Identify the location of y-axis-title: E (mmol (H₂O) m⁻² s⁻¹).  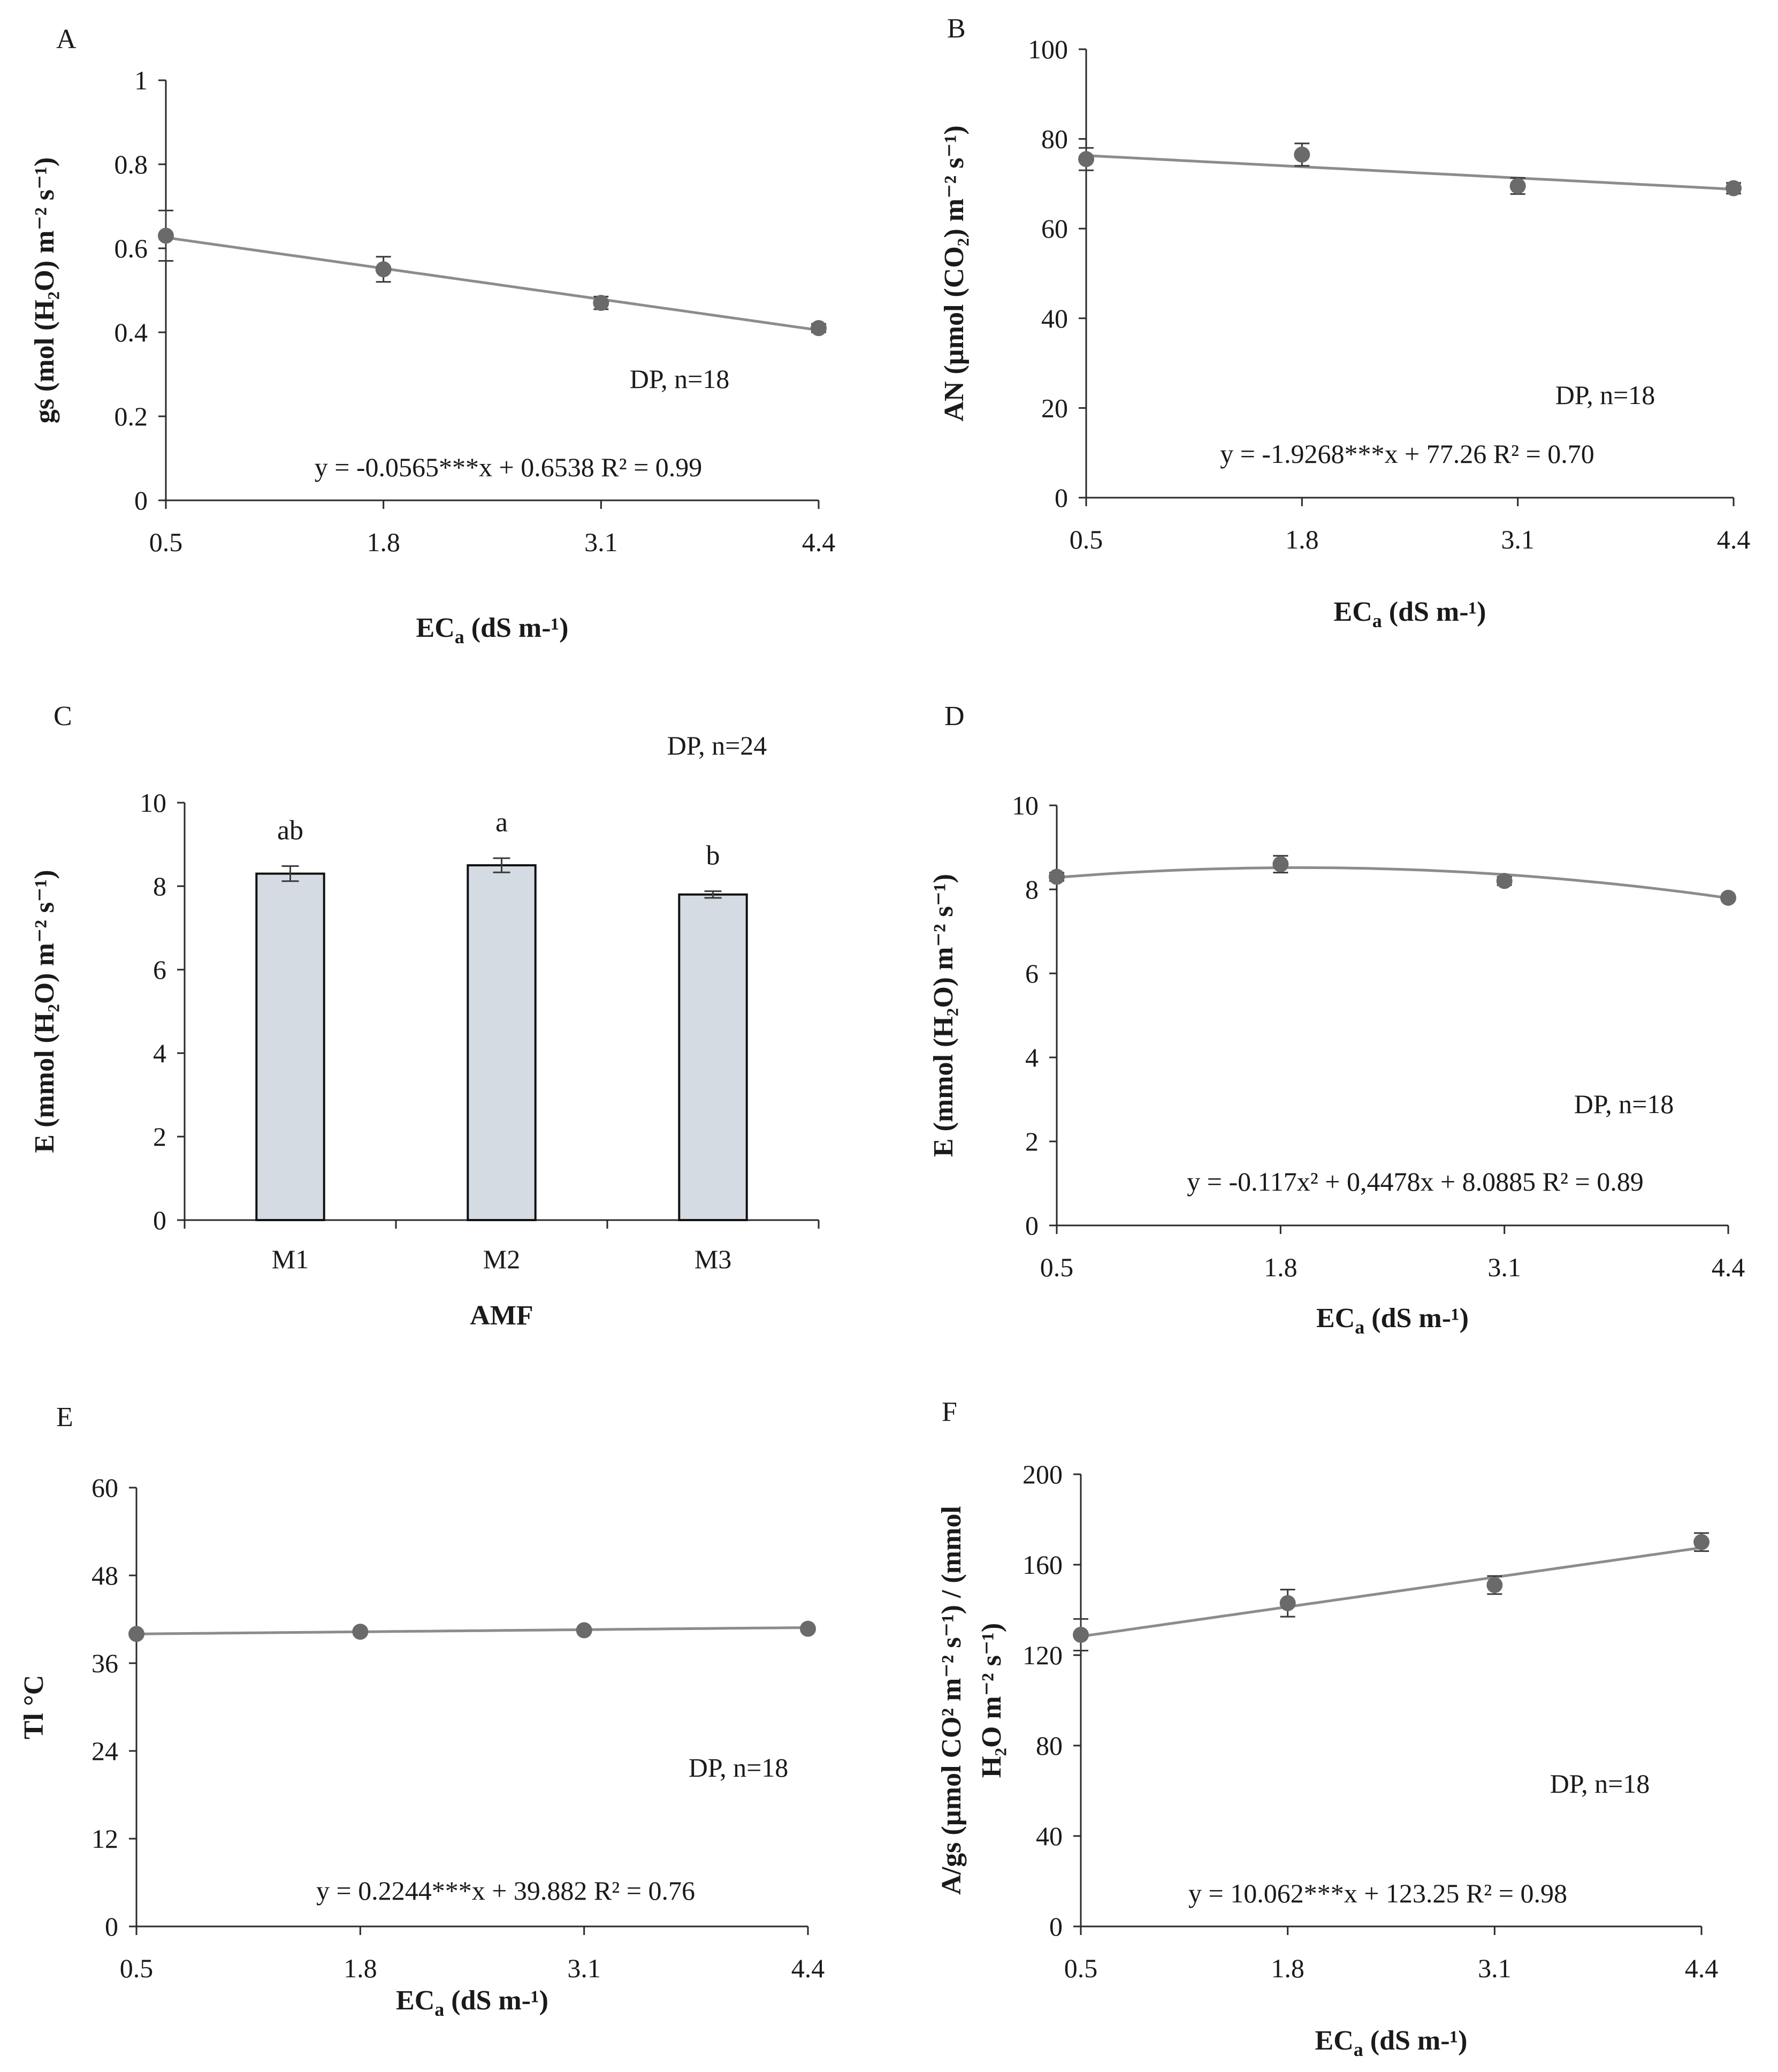
(45, 1012).